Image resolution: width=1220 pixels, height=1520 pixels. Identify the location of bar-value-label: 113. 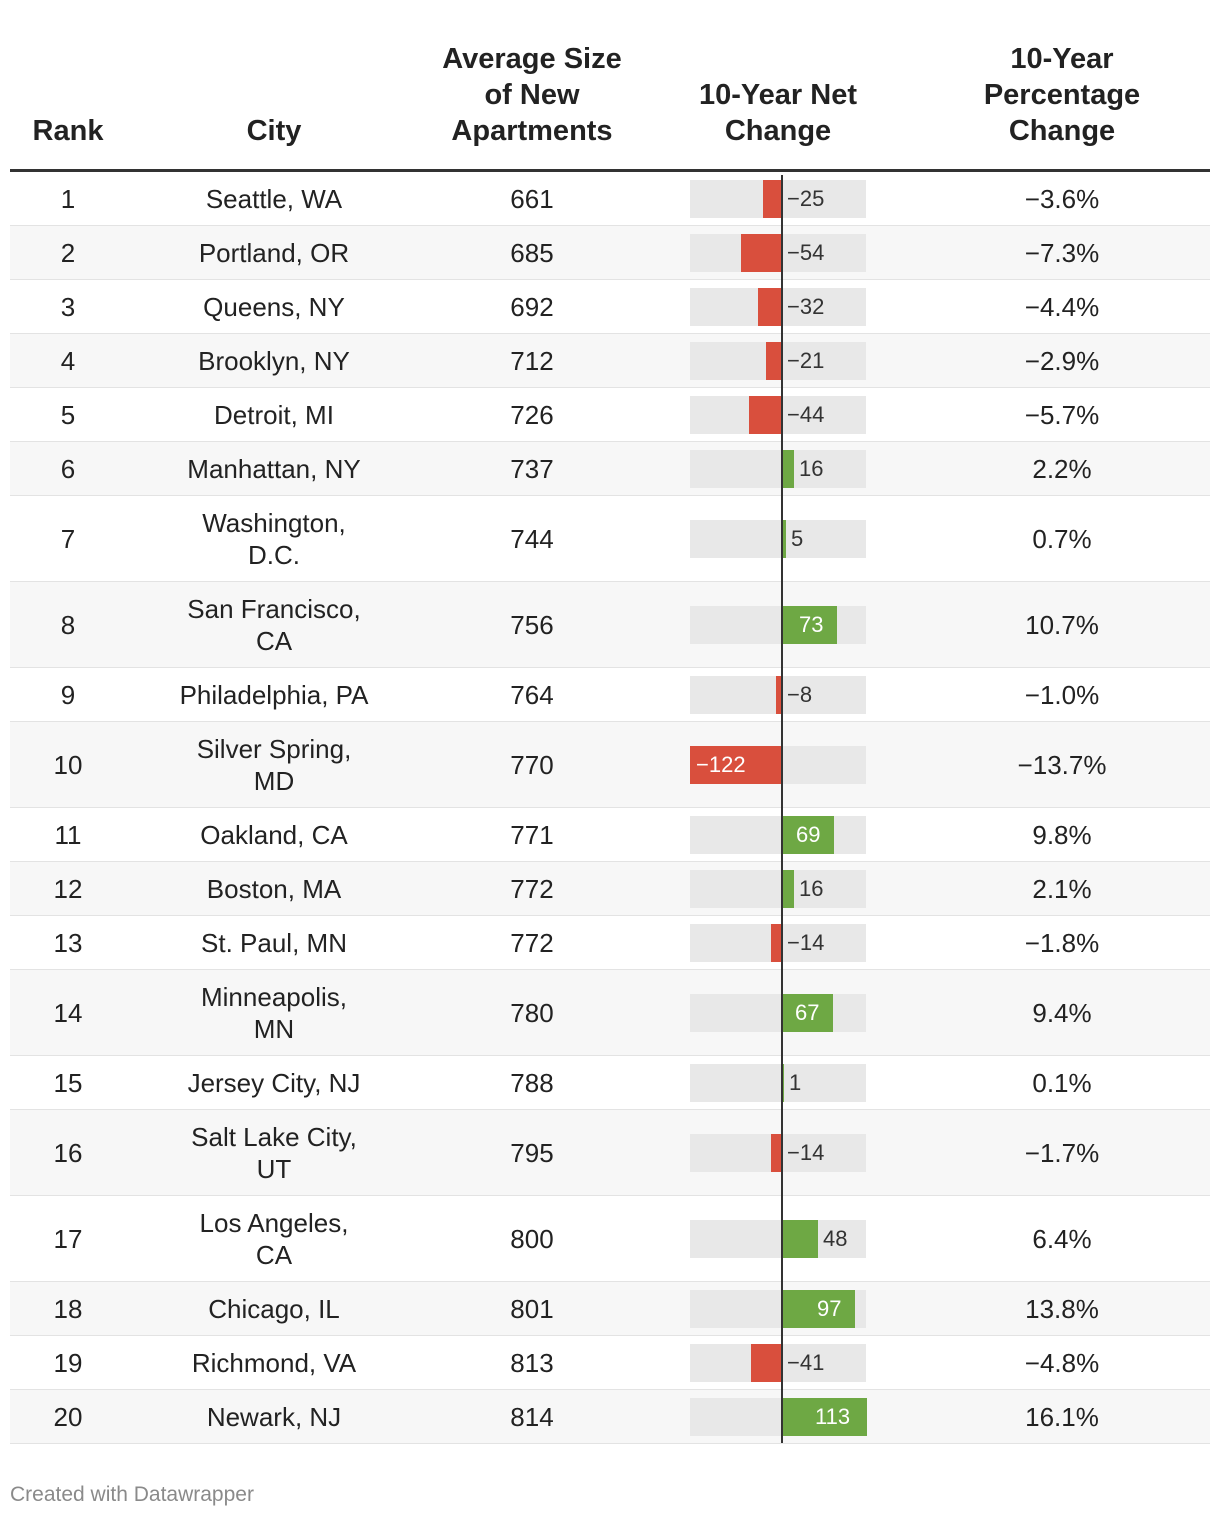
(833, 1416).